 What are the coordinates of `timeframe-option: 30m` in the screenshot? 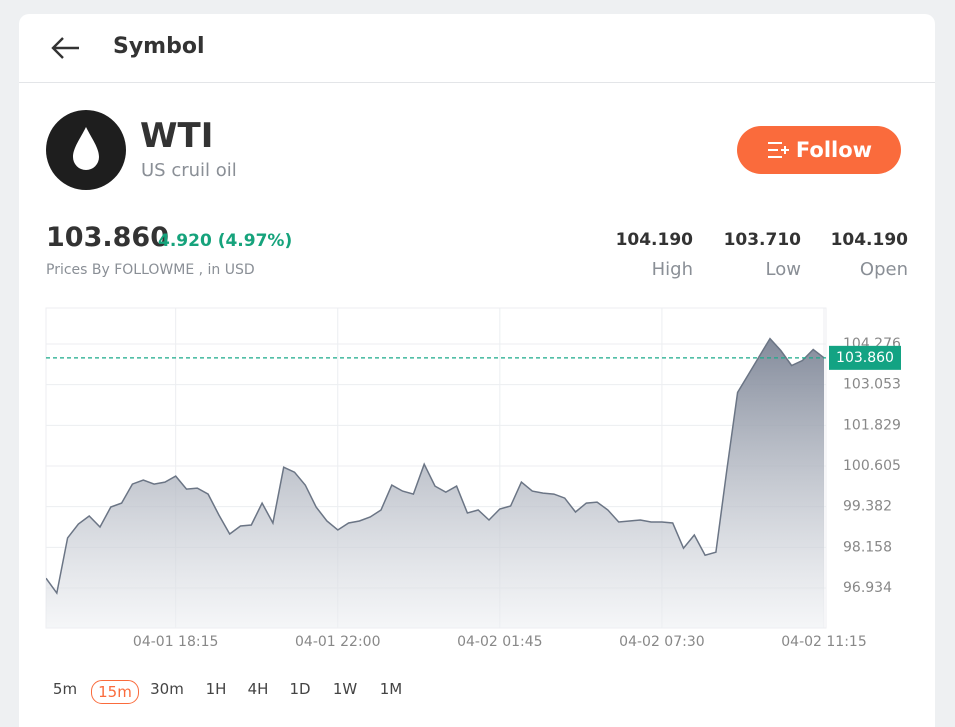 It's located at (167, 689).